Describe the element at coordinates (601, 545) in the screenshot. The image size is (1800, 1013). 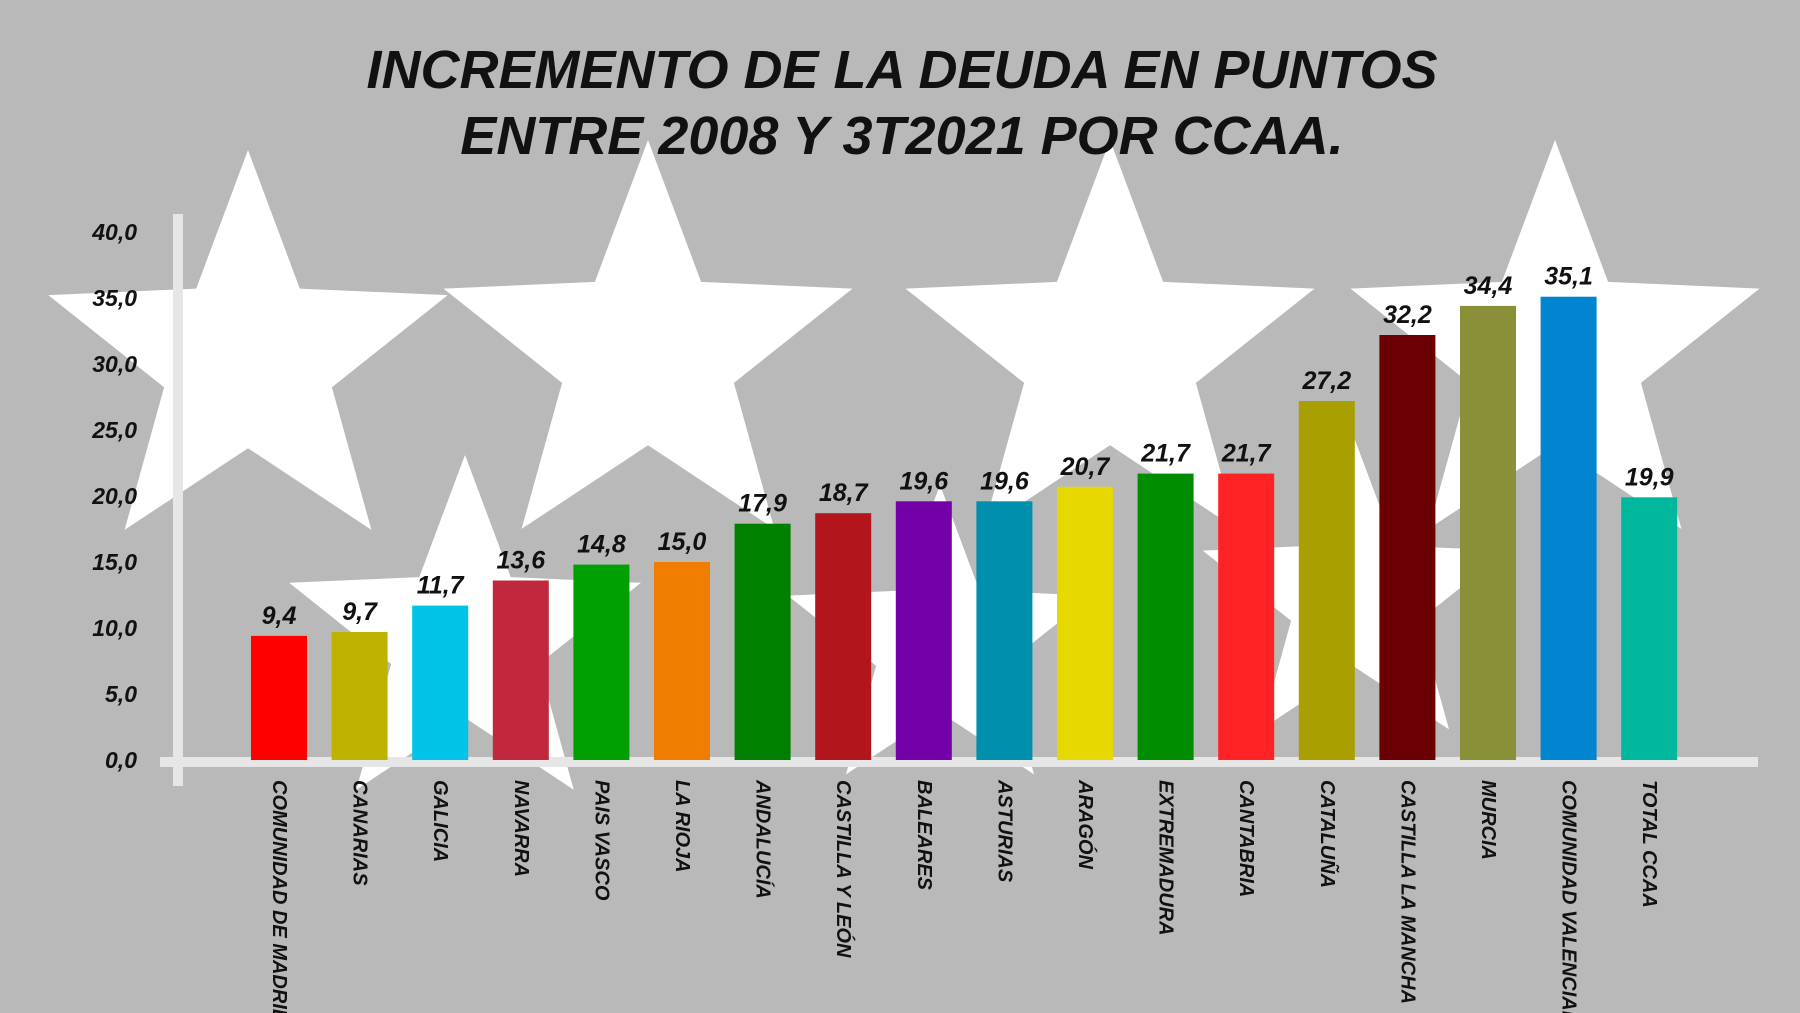
I see `value-label: 14,8` at that location.